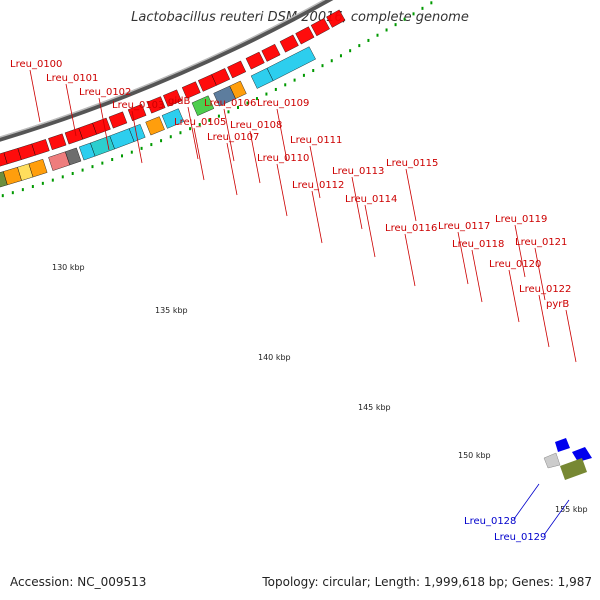 This screenshot has height=600, width=600. Describe the element at coordinates (78, 582) in the screenshot. I see `accession-text: Accession: NC_009513` at that location.